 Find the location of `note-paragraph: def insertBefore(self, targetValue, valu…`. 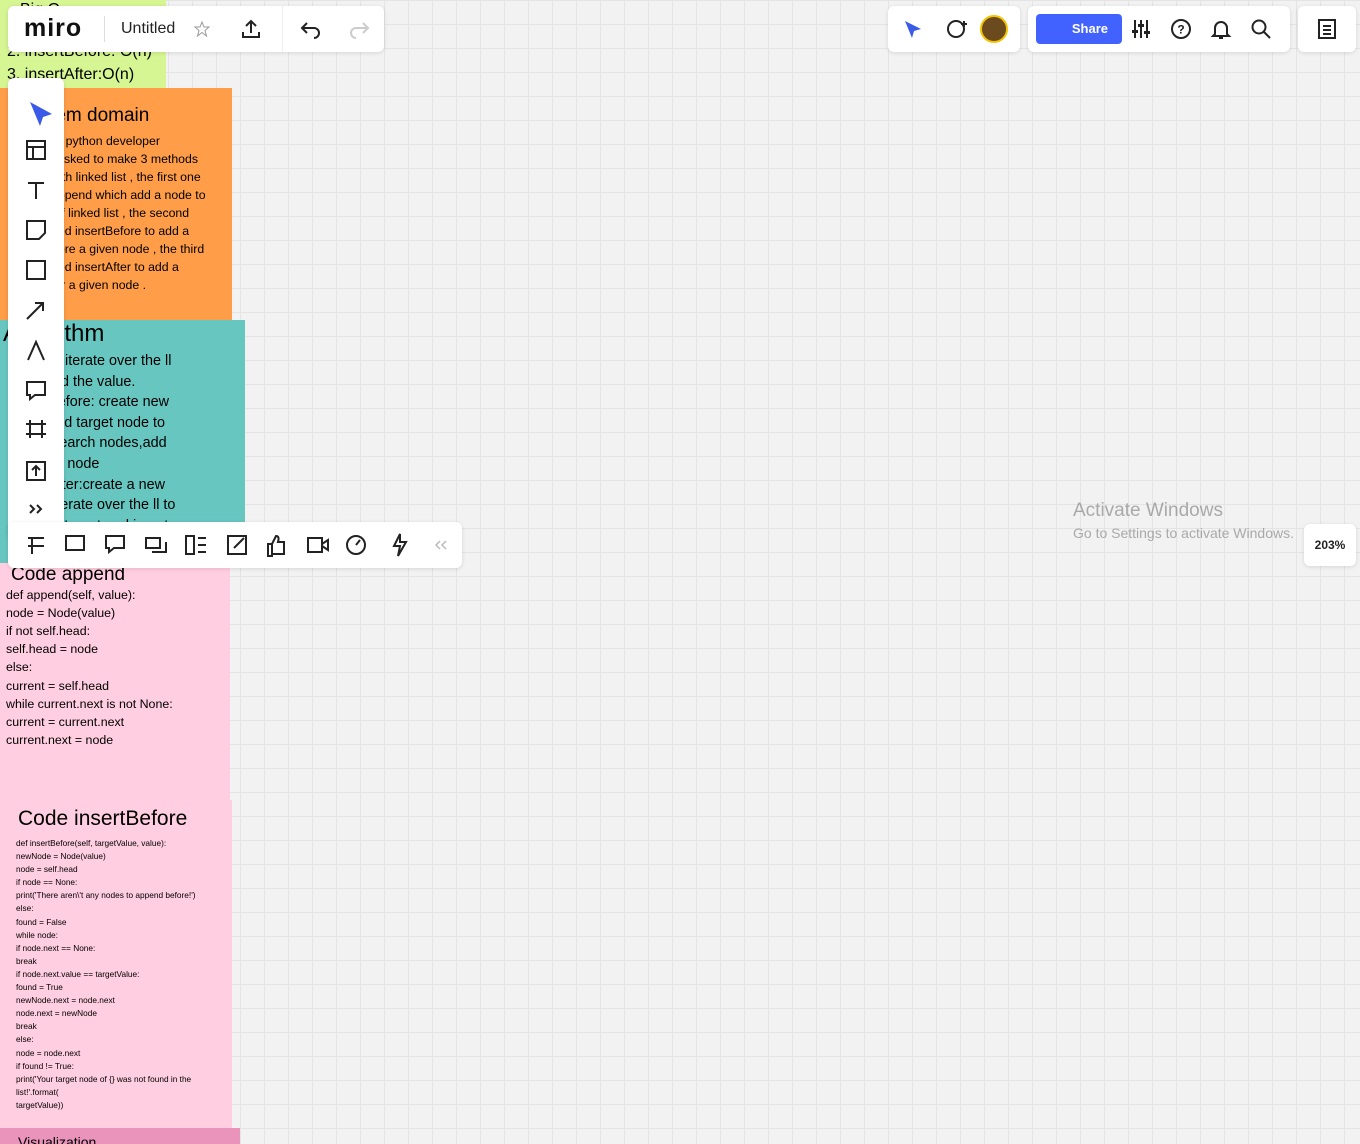

note-paragraph: def insertBefore(self, targetValue, valu… is located at coordinates (124, 843).